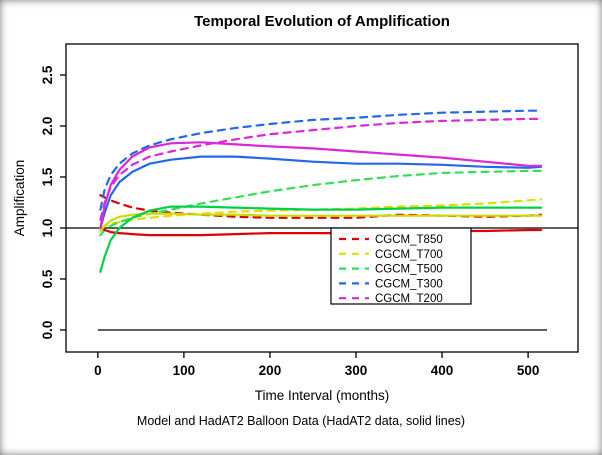  Describe the element at coordinates (270, 370) in the screenshot. I see `x-tick-label: 200` at that location.